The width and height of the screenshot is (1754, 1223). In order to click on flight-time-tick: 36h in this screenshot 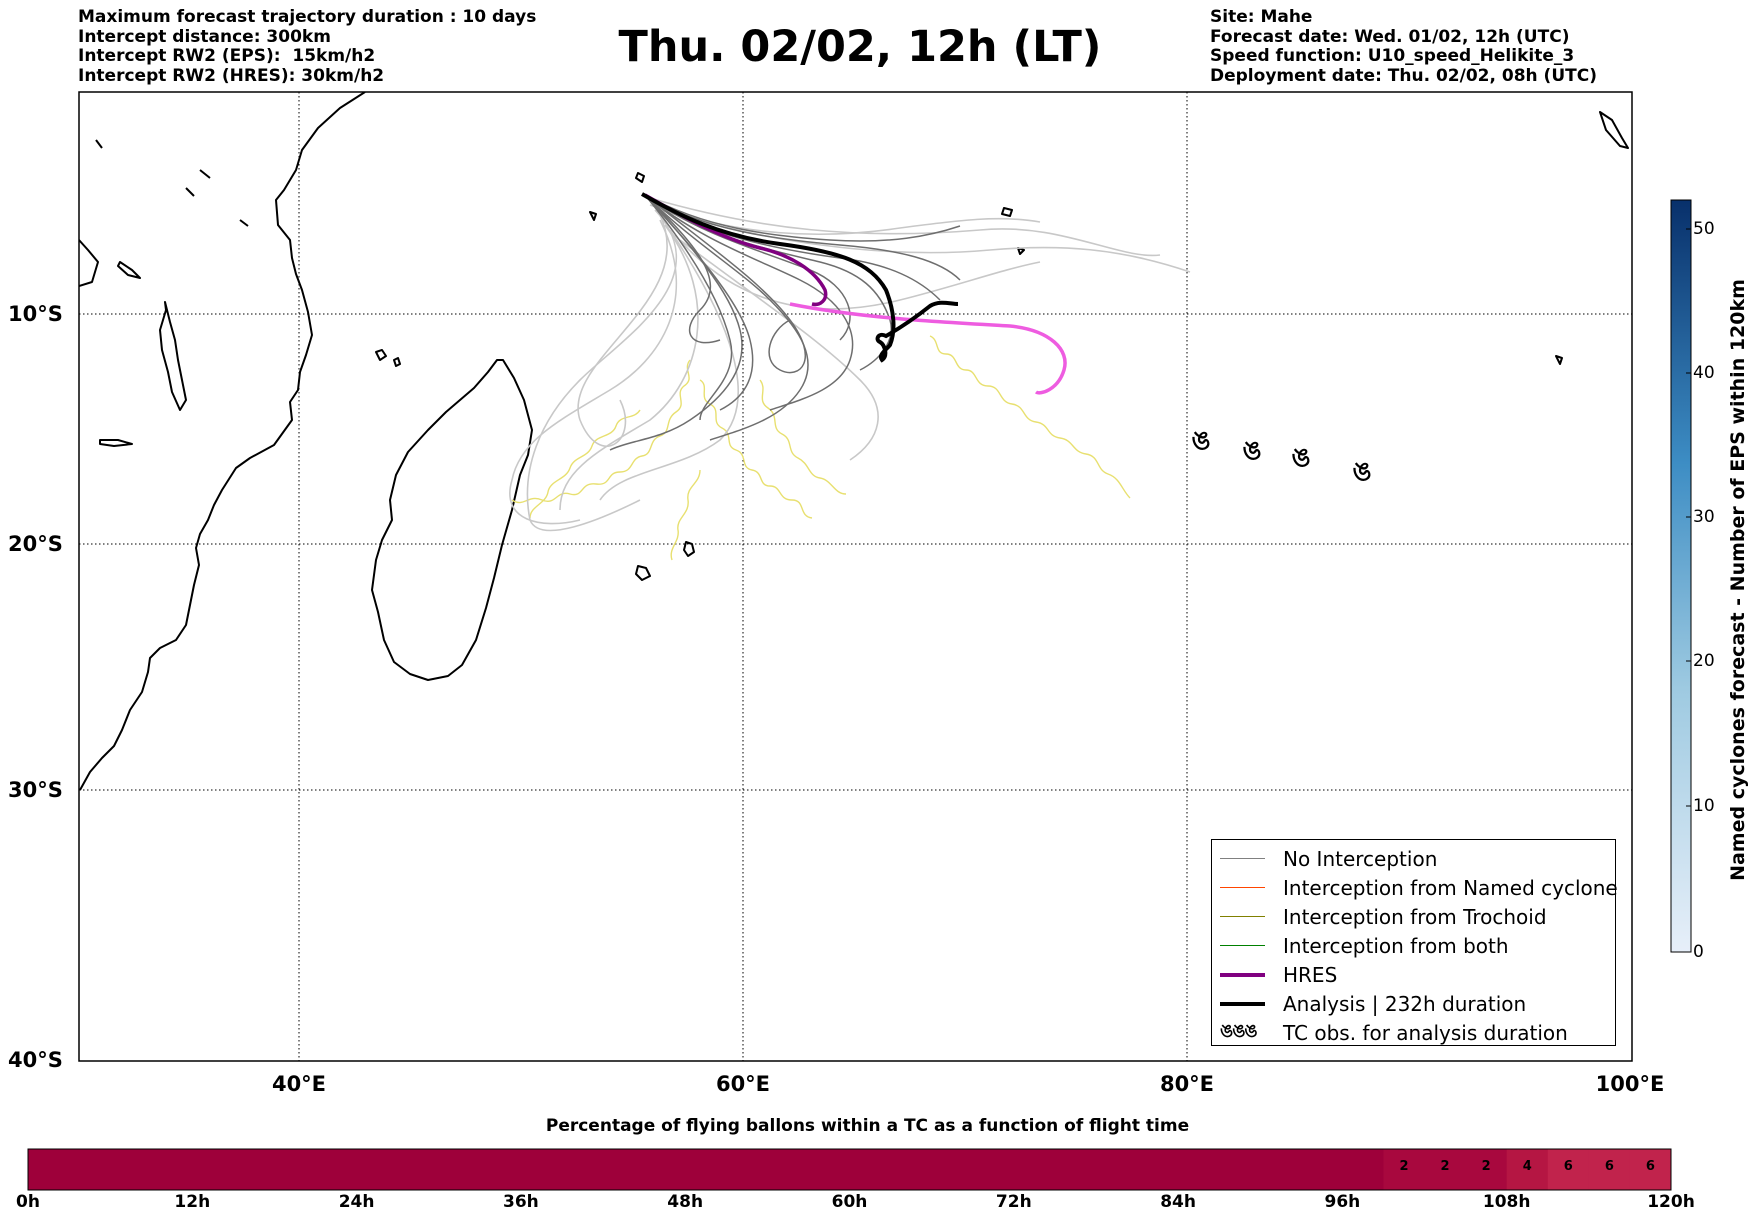, I will do `click(521, 1202)`.